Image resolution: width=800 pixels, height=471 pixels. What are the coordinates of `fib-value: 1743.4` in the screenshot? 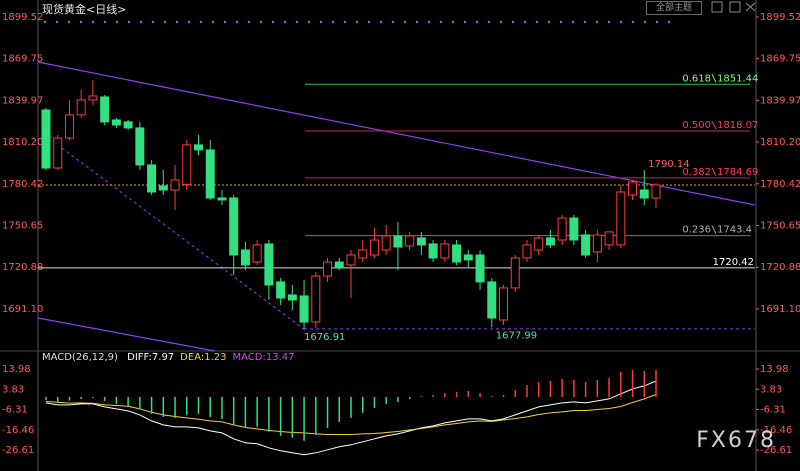 It's located at (734, 230).